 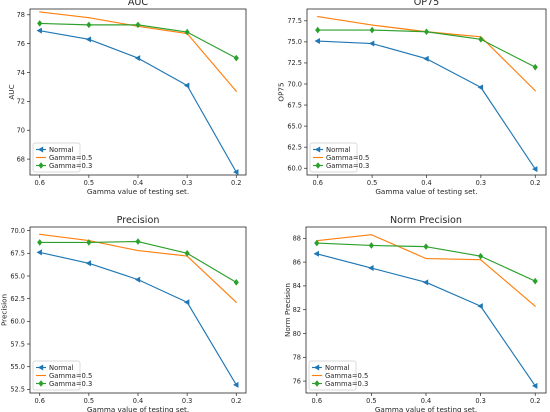 I want to click on y-tick-label: 68, so click(x=21, y=159).